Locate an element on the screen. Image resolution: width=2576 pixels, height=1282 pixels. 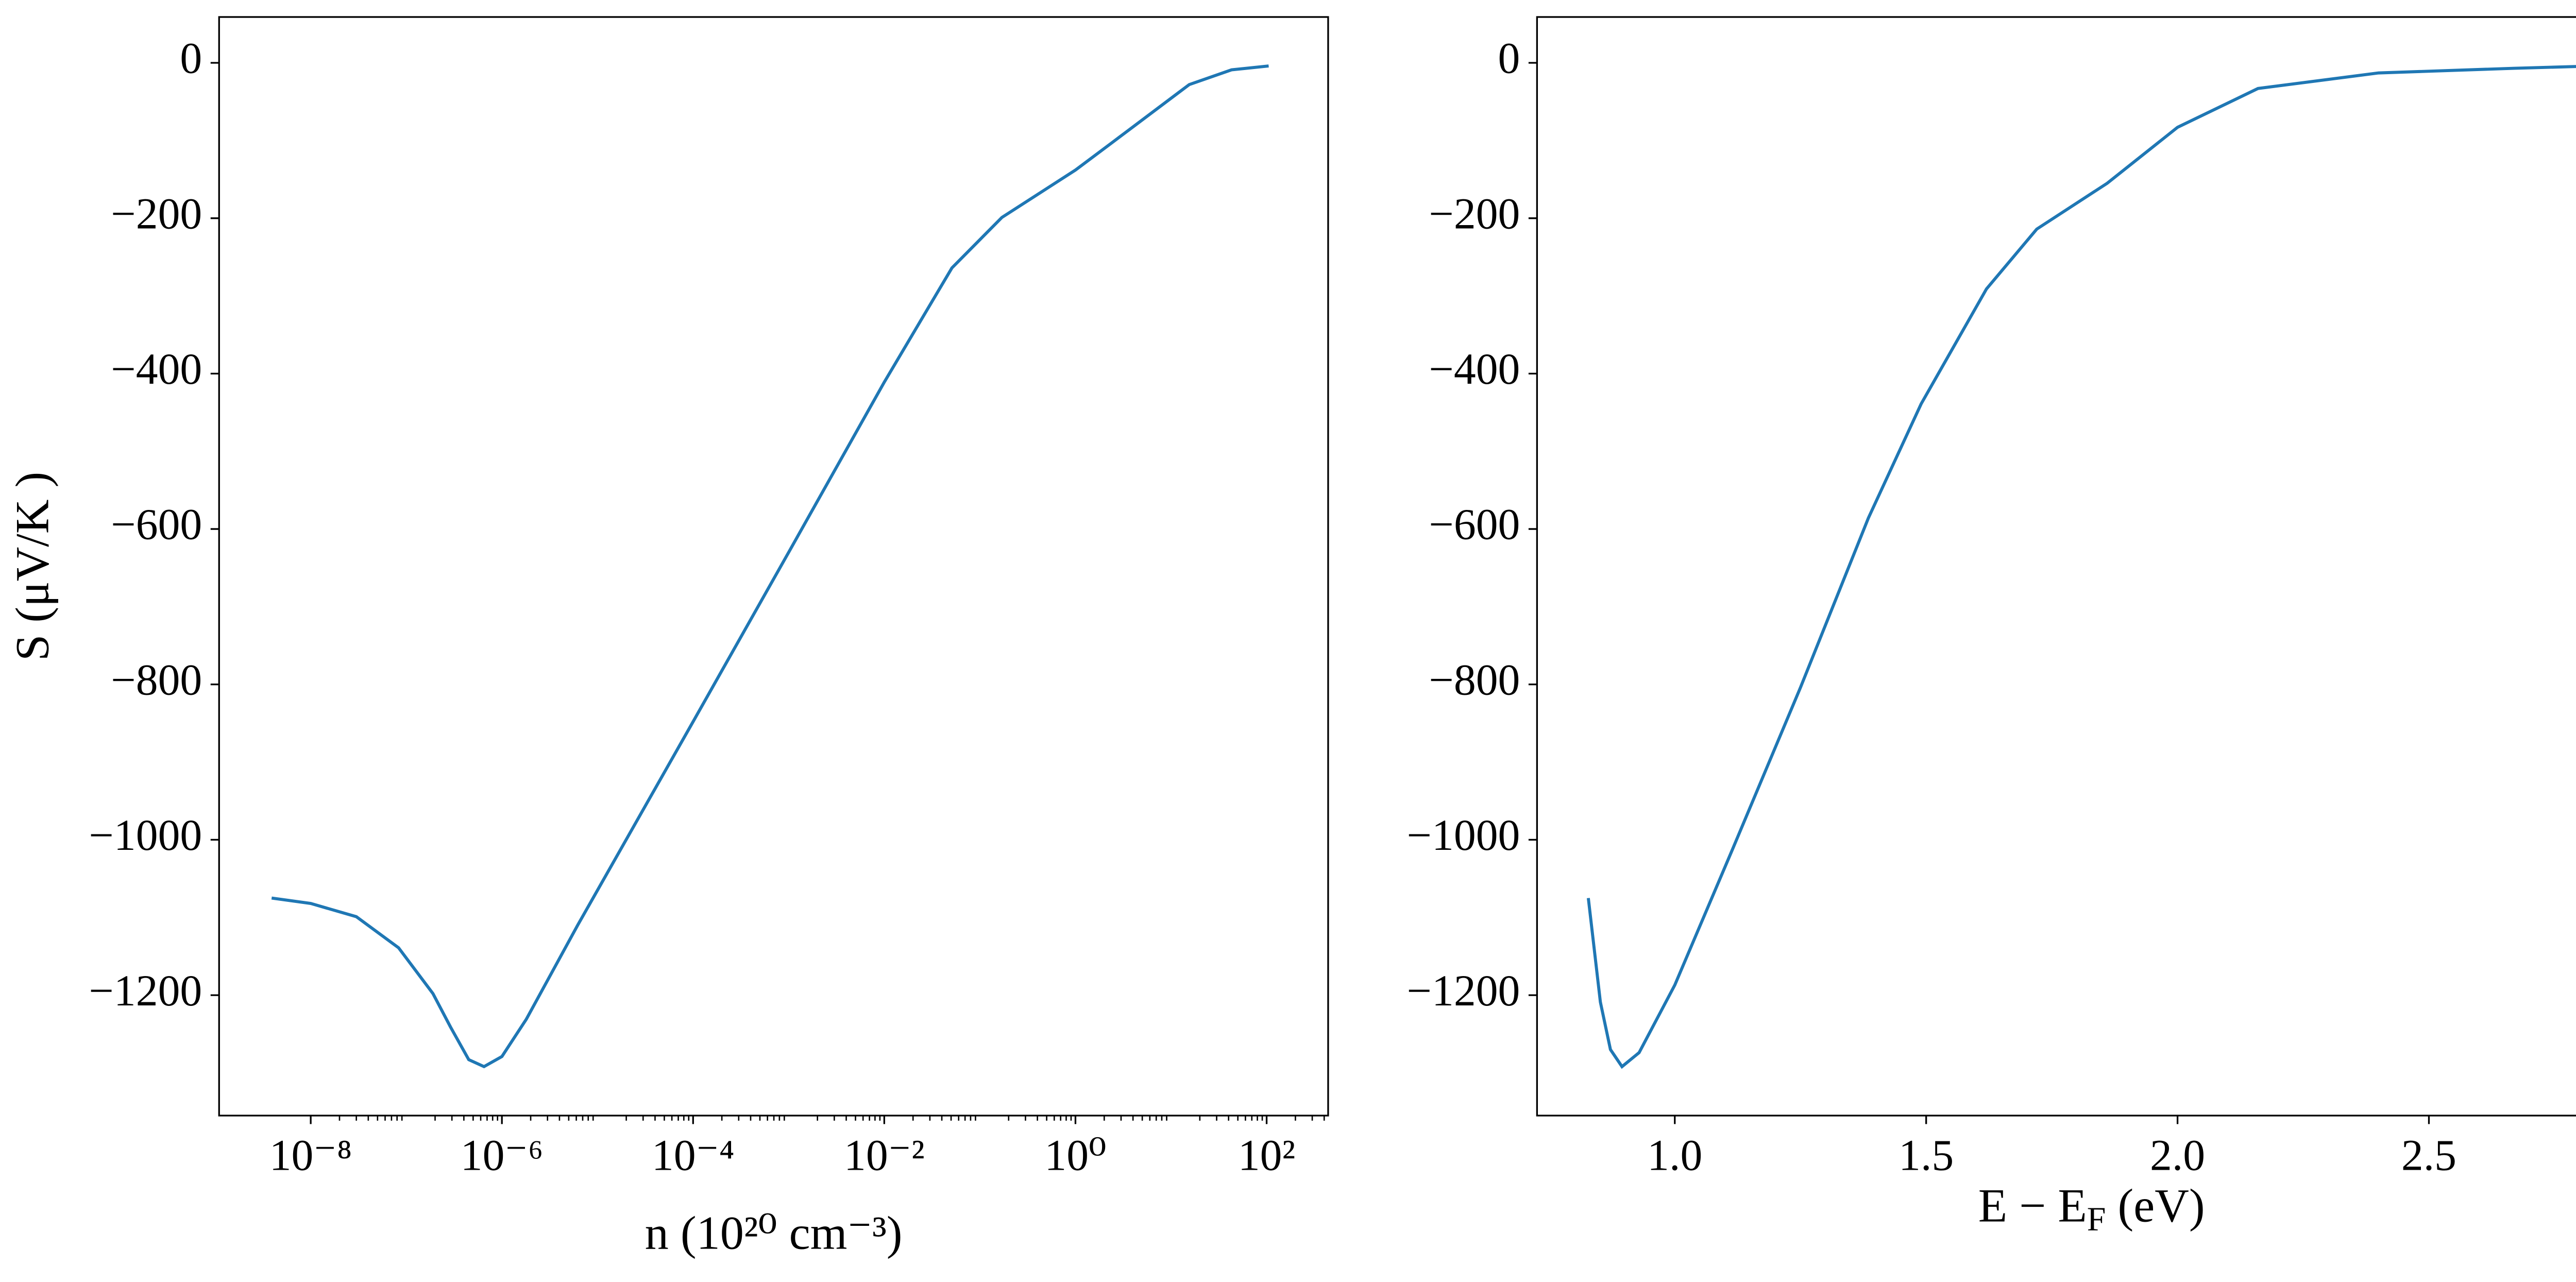
x-tick-label: 2.0 is located at coordinates (2177, 1155).